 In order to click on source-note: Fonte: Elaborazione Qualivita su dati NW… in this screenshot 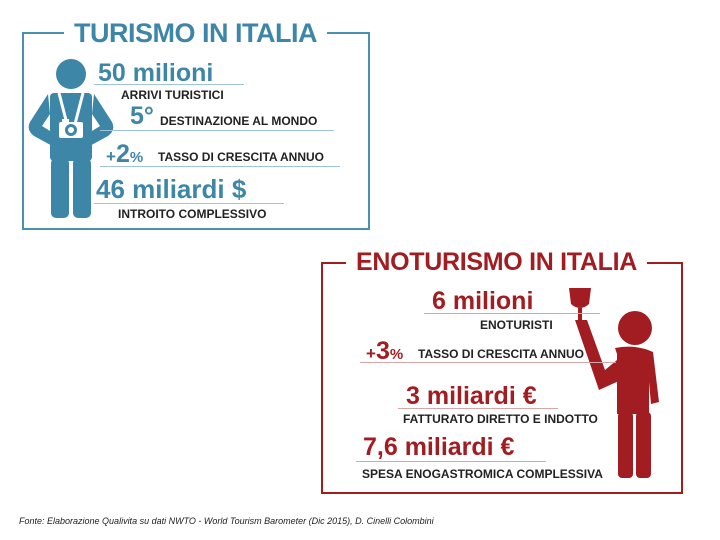, I will do `click(226, 521)`.